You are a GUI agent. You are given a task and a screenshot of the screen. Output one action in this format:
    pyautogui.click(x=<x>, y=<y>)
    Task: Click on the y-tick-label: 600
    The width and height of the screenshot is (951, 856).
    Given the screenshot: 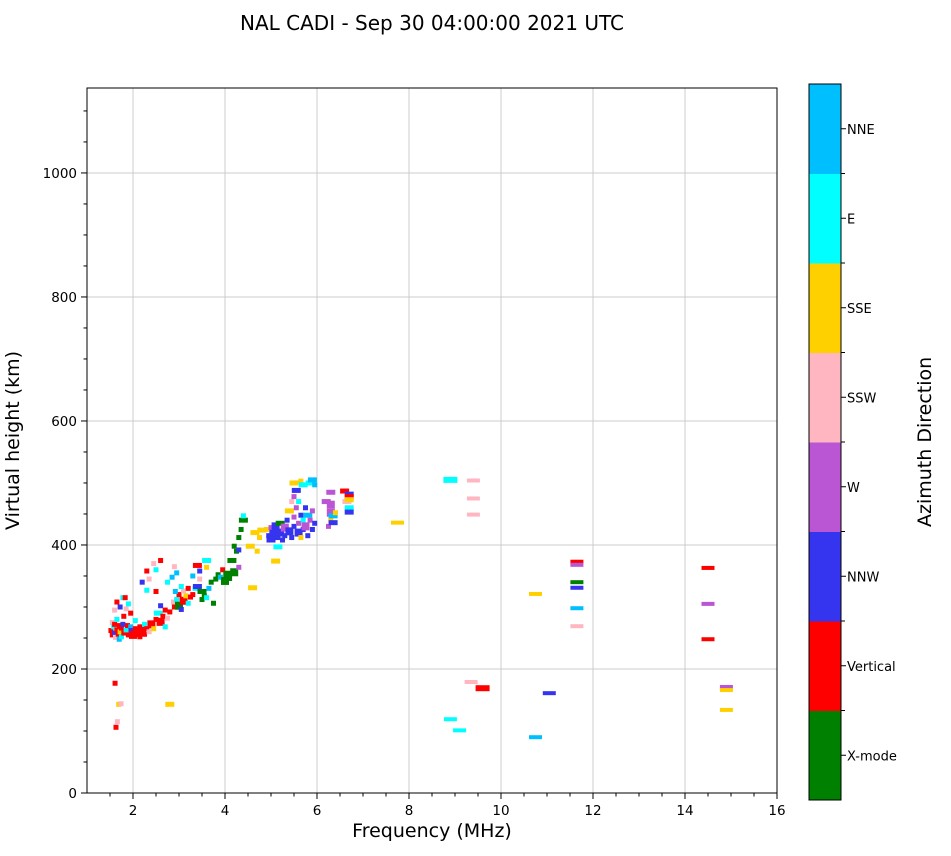 What is the action you would take?
    pyautogui.click(x=64, y=422)
    